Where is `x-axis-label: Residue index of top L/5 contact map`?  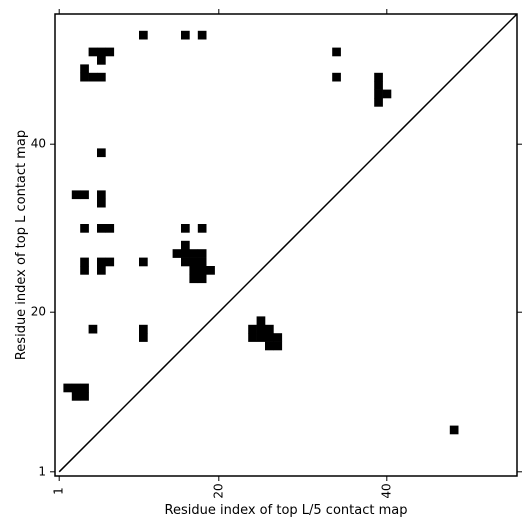
x-axis-label: Residue index of top L/5 contact map is located at coordinates (286, 510).